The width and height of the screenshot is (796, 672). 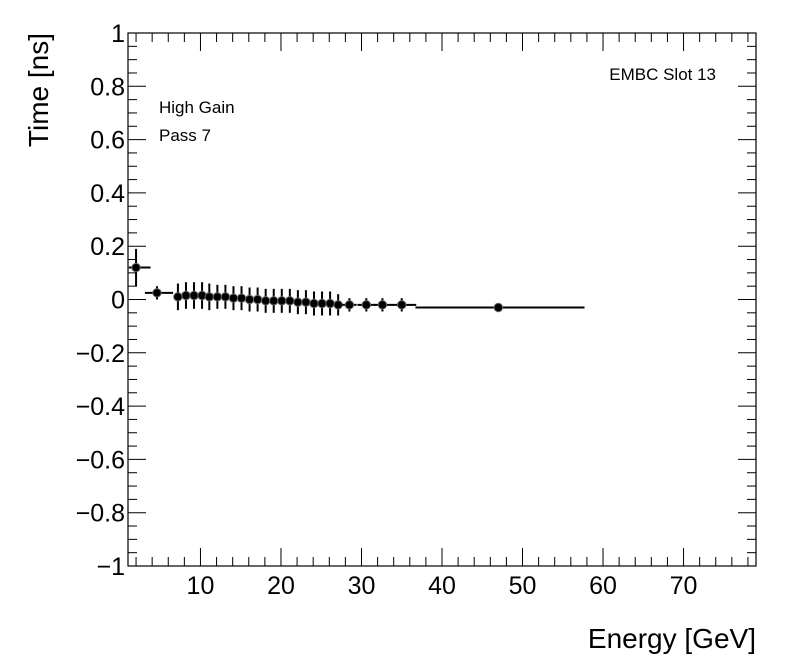 What do you see at coordinates (110, 567) in the screenshot?
I see `y-tick-label: −1` at bounding box center [110, 567].